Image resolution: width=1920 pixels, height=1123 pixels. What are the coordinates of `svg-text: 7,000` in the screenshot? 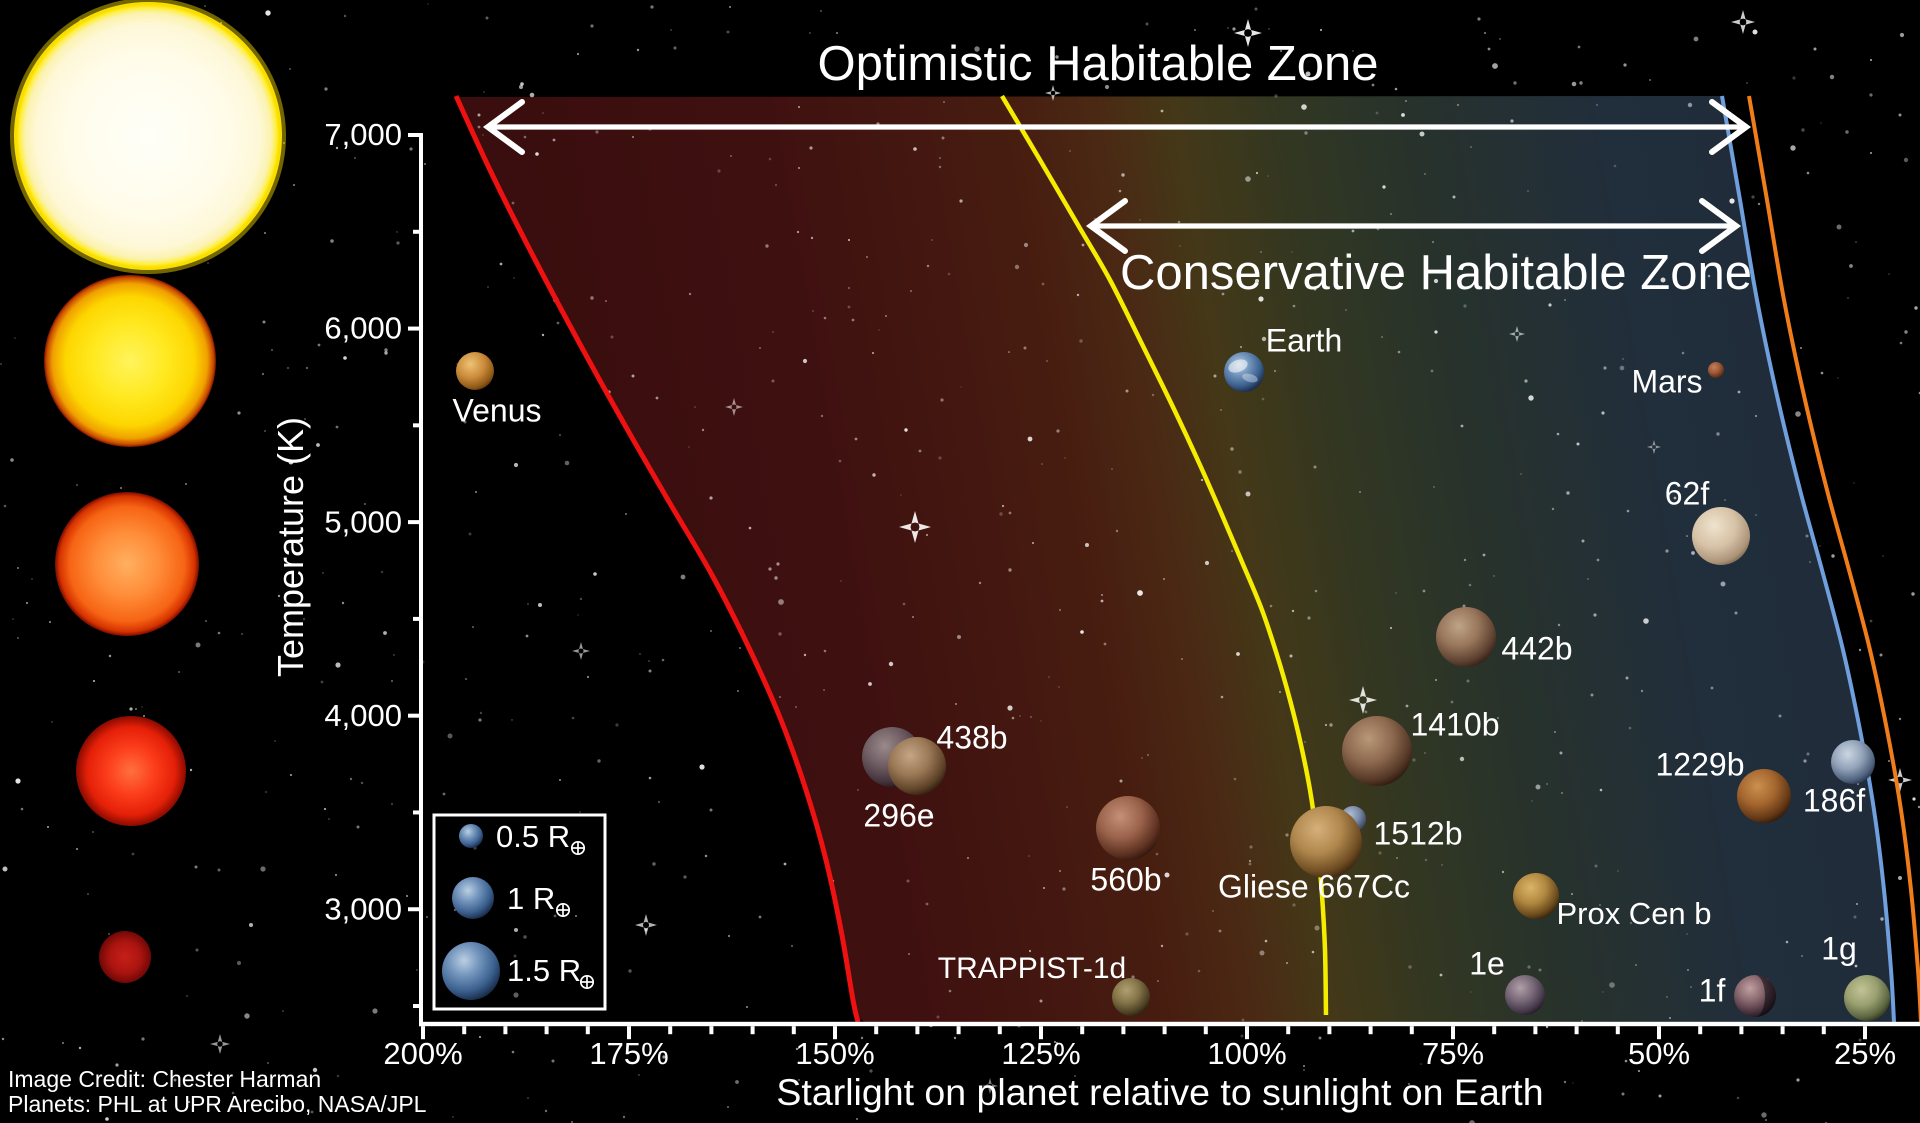 It's located at (363, 134).